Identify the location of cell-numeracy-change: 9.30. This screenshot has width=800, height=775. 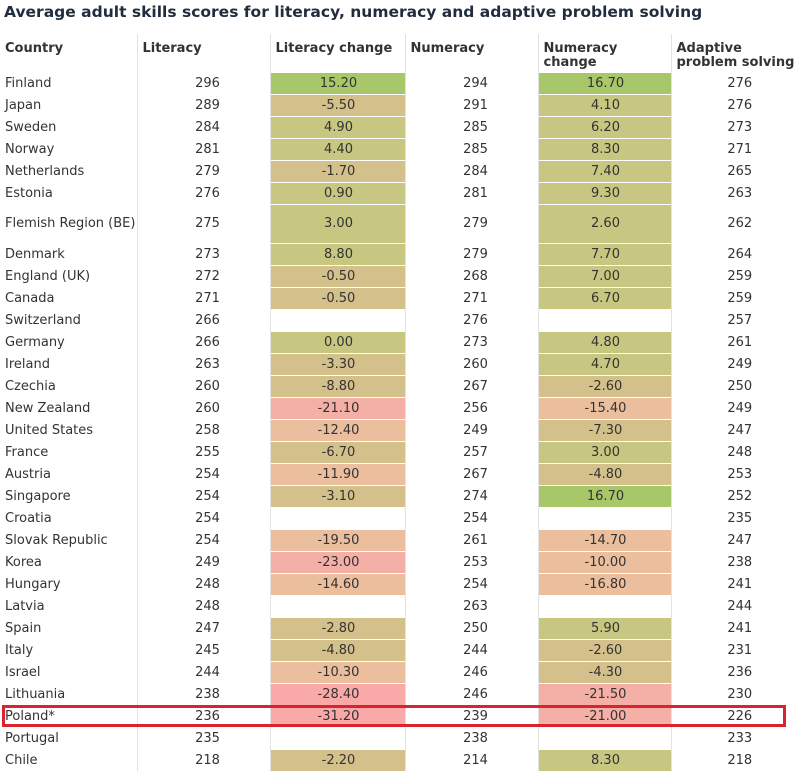
(604, 192).